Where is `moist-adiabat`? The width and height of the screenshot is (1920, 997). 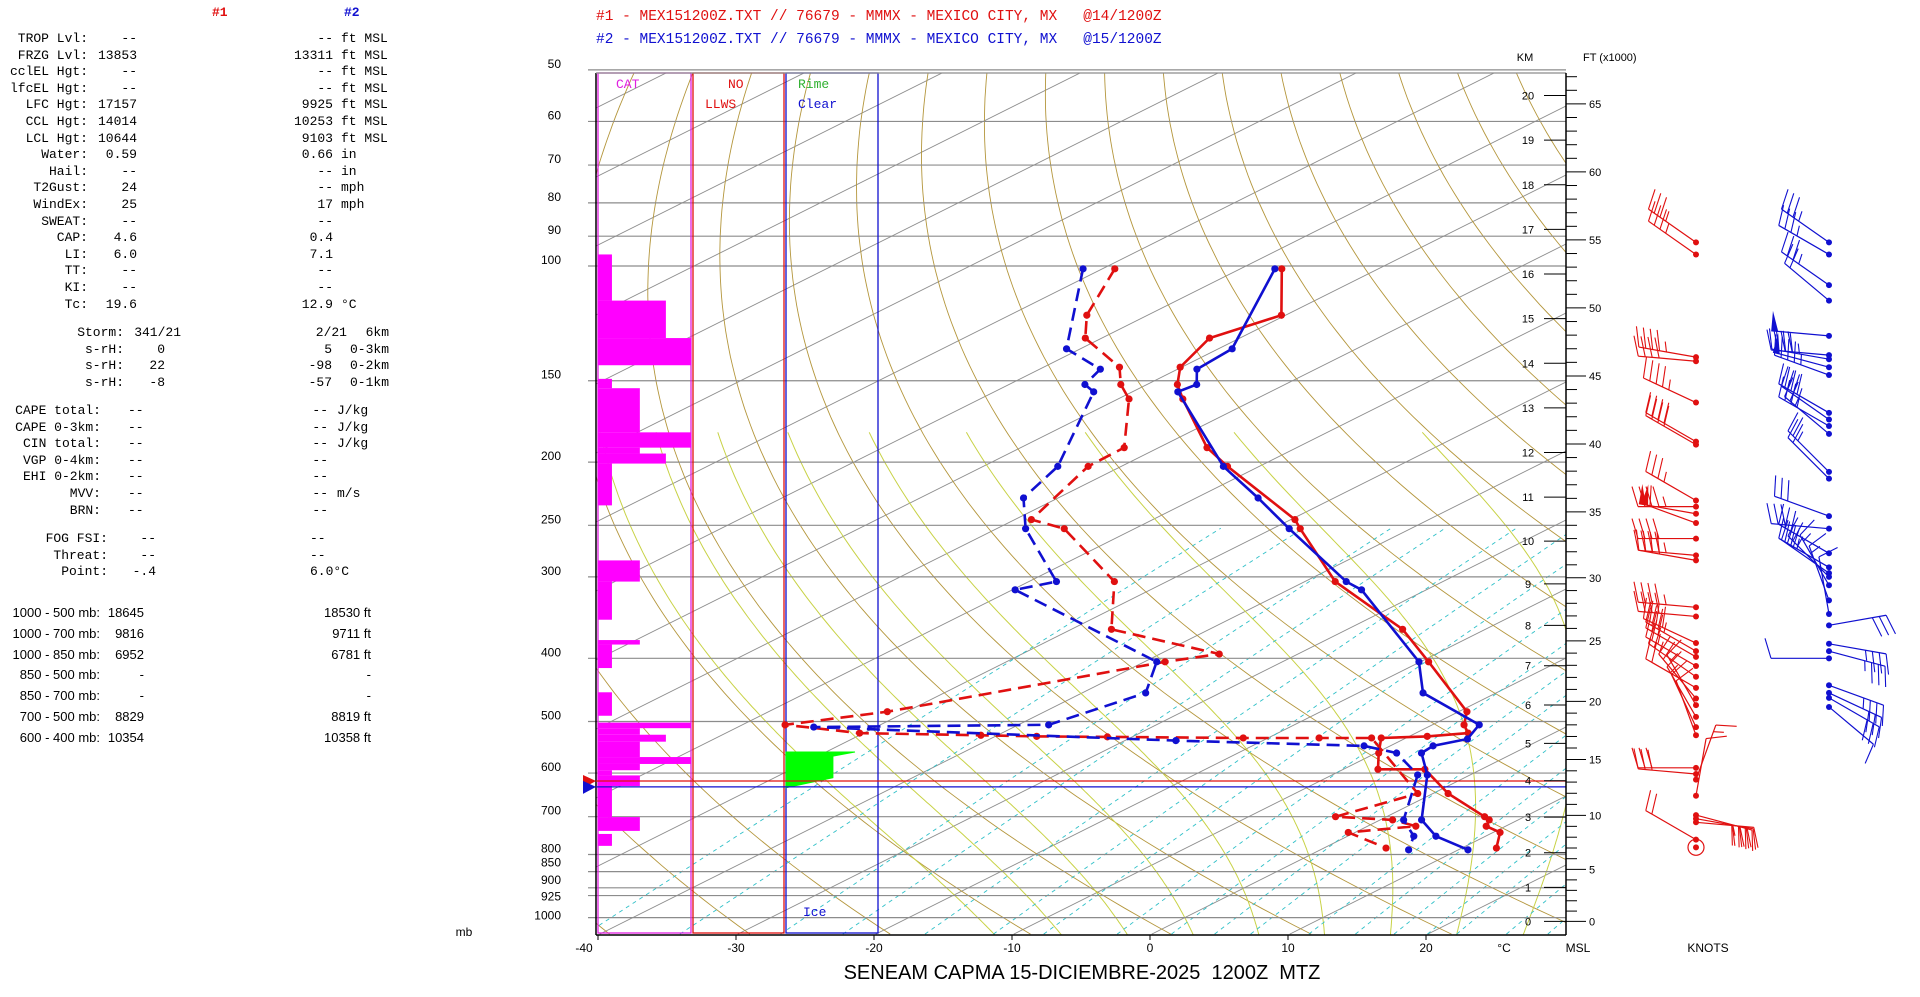 moist-adiabat is located at coordinates (1239, 683).